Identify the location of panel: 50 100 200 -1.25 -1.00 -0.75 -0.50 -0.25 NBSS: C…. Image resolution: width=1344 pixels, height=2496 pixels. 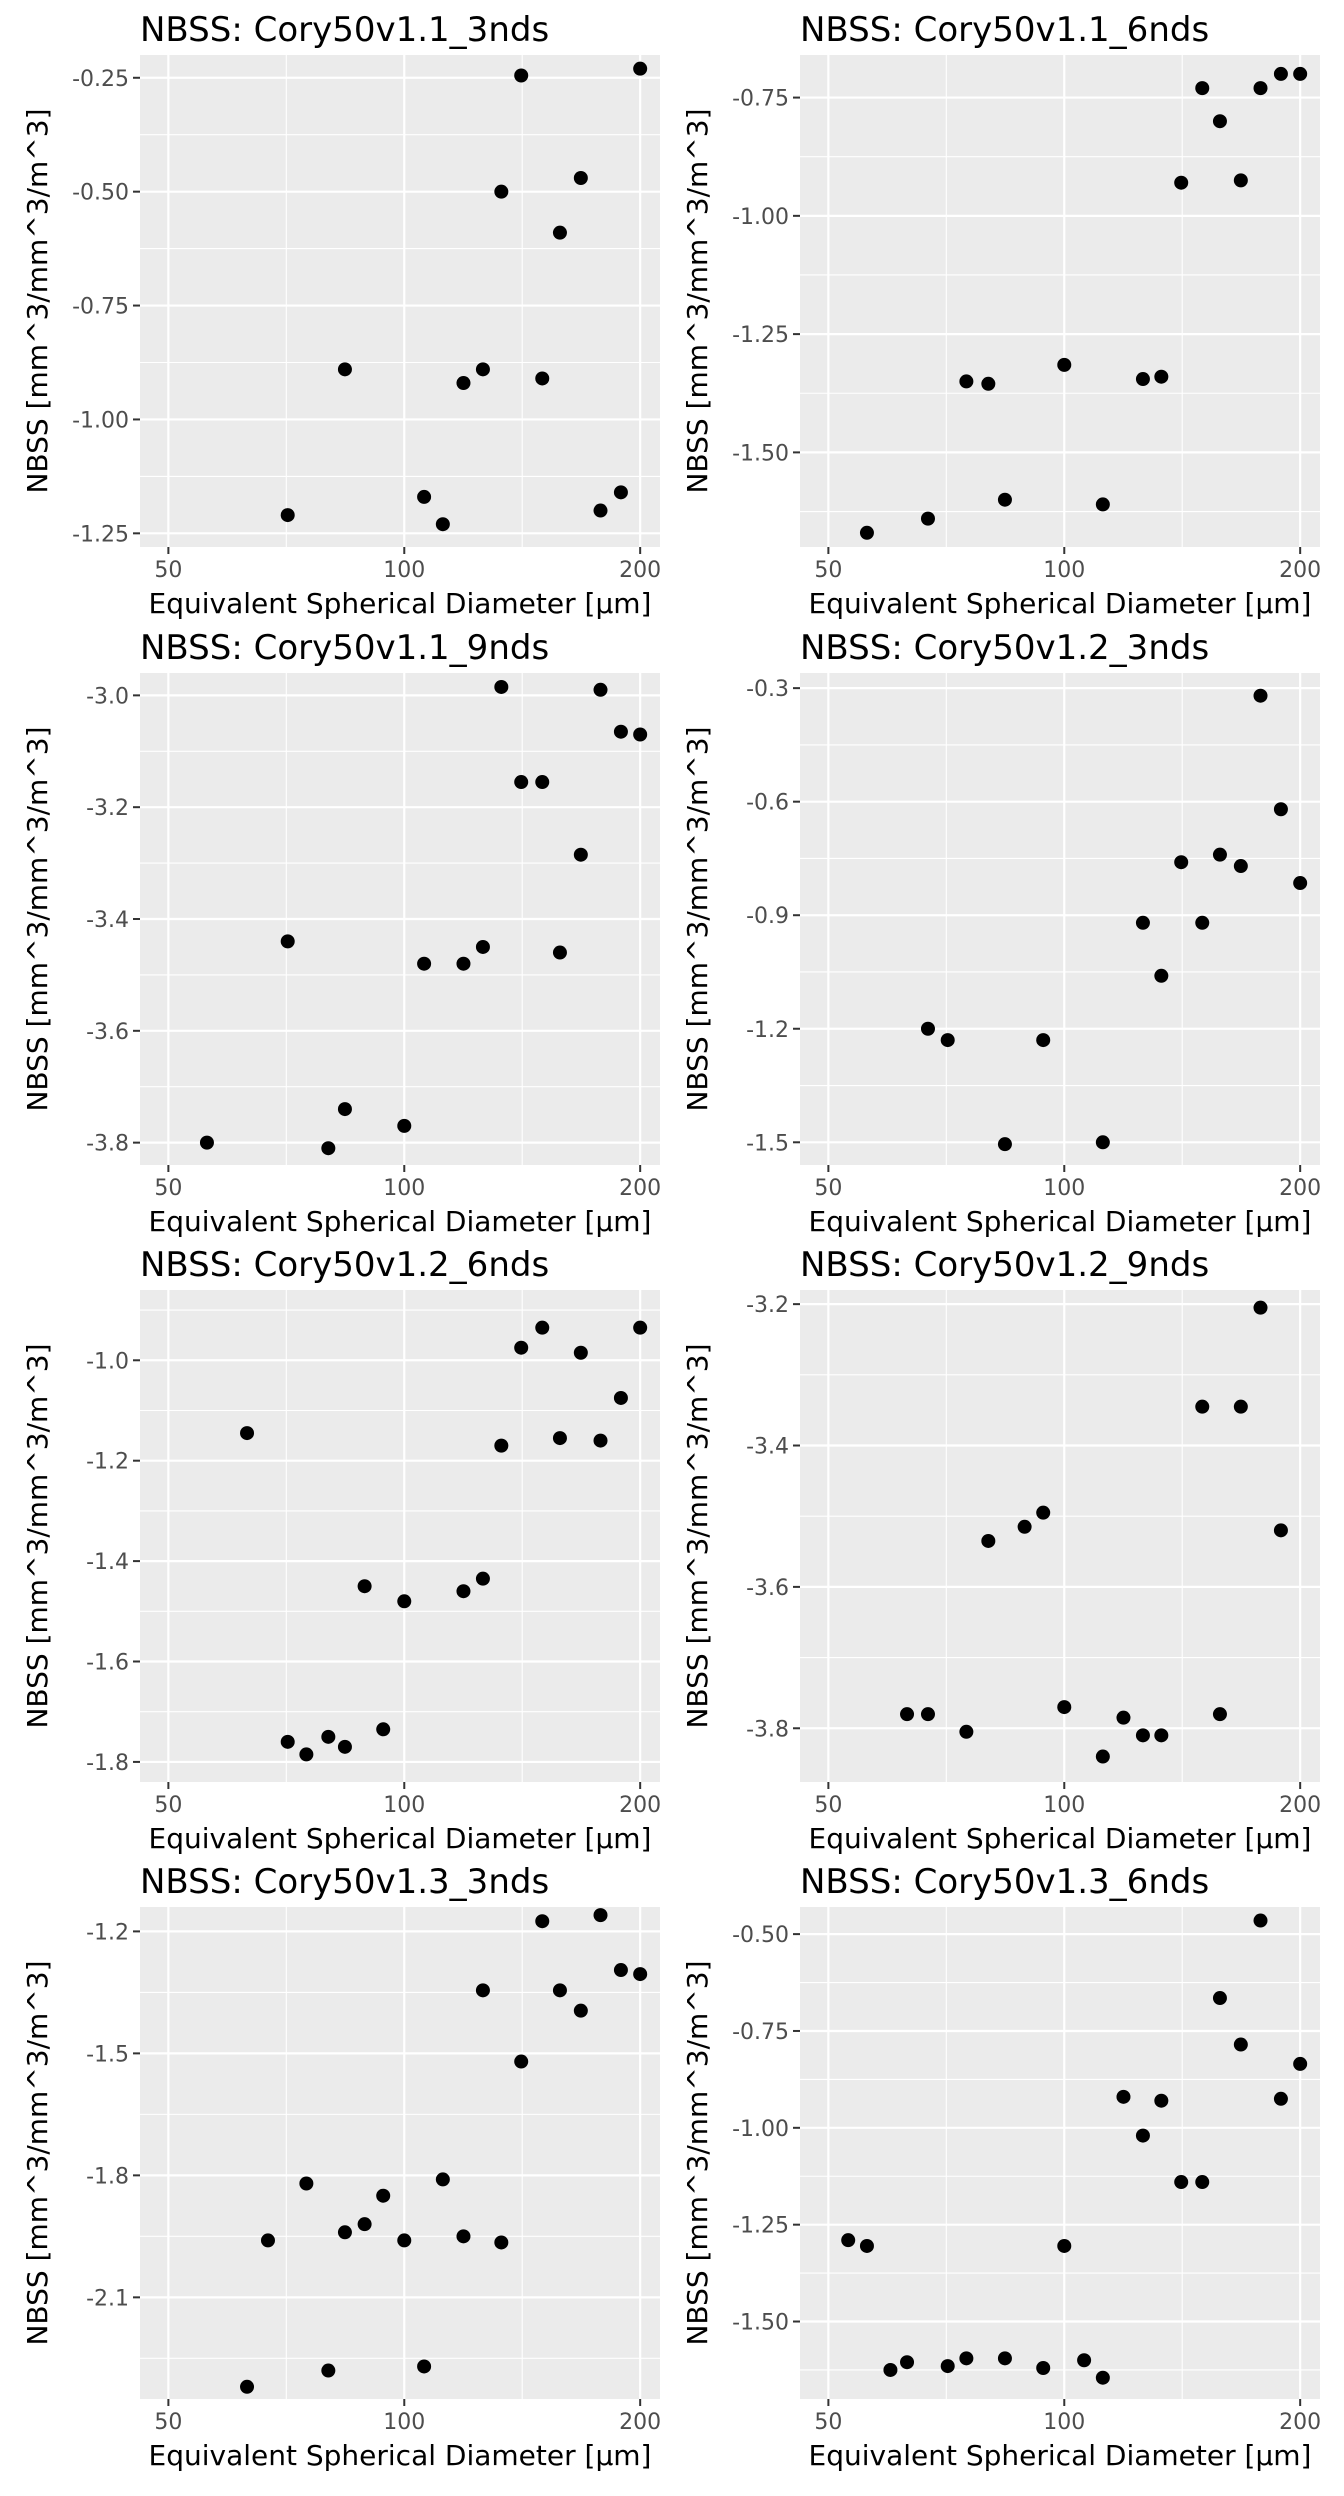
(341, 315).